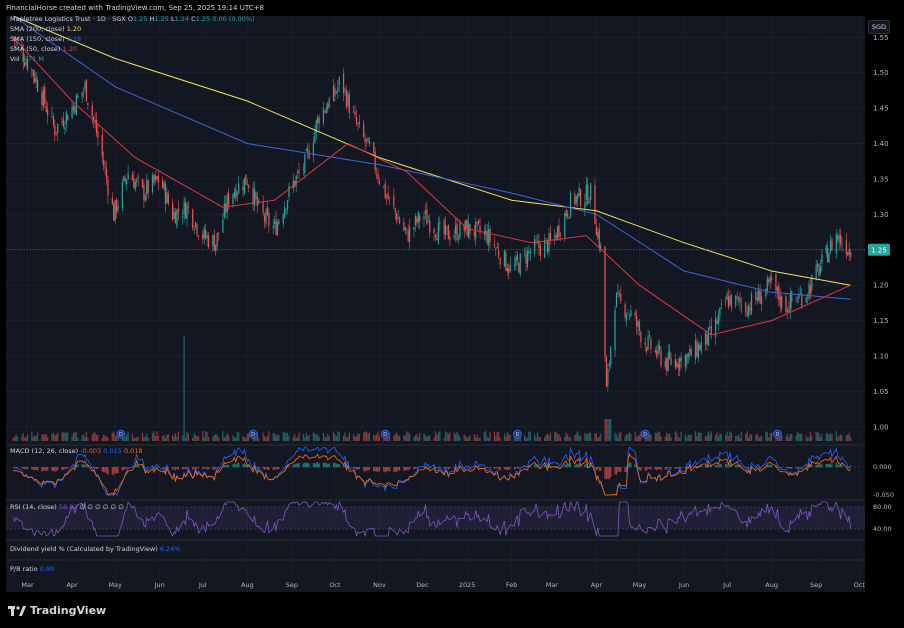 Image resolution: width=904 pixels, height=628 pixels. Describe the element at coordinates (67, 507) in the screenshot. I see `rsi-legend: RSI (14, close) 58.82 ∅ ∅ ∅ ∅ ∅ ∅` at that location.